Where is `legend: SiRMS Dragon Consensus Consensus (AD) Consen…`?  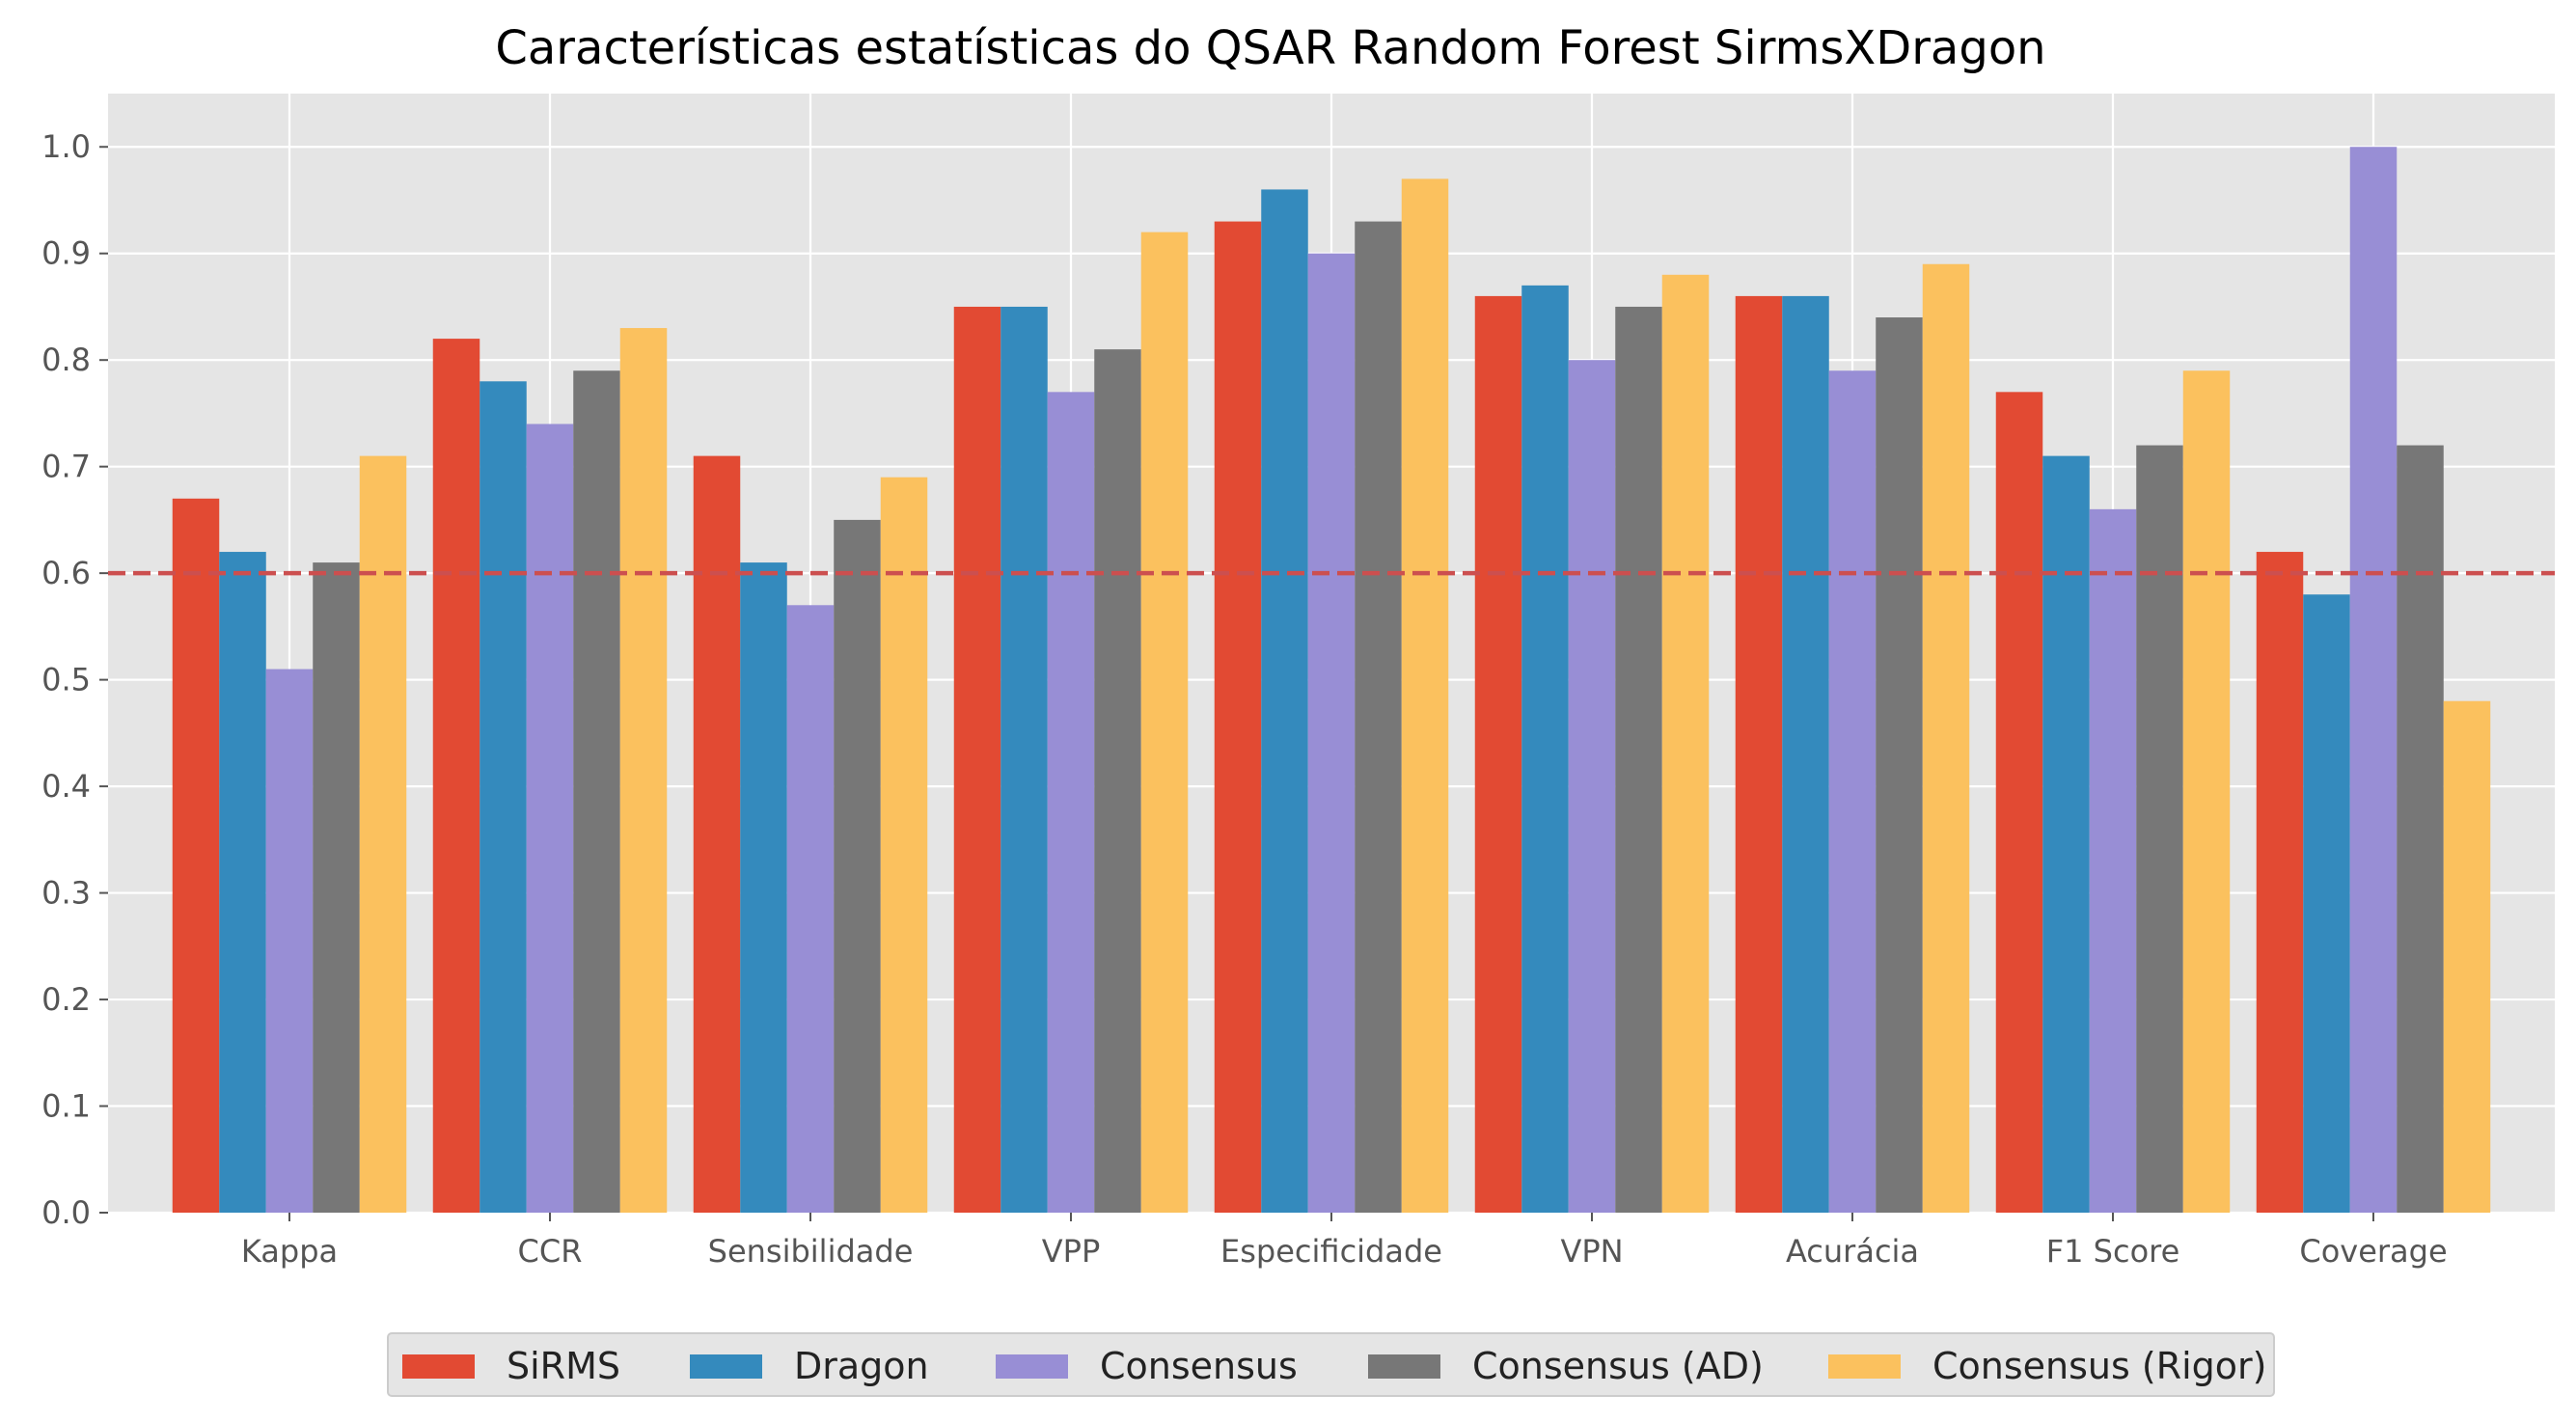
legend: SiRMS Dragon Consensus Consensus (AD) Consen… is located at coordinates (1331, 1364).